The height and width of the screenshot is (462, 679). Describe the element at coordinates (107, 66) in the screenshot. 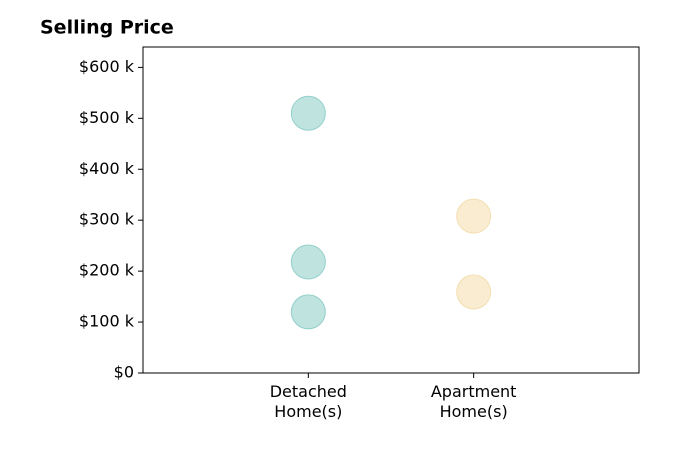

I see `y-tick-label: $600 k` at that location.